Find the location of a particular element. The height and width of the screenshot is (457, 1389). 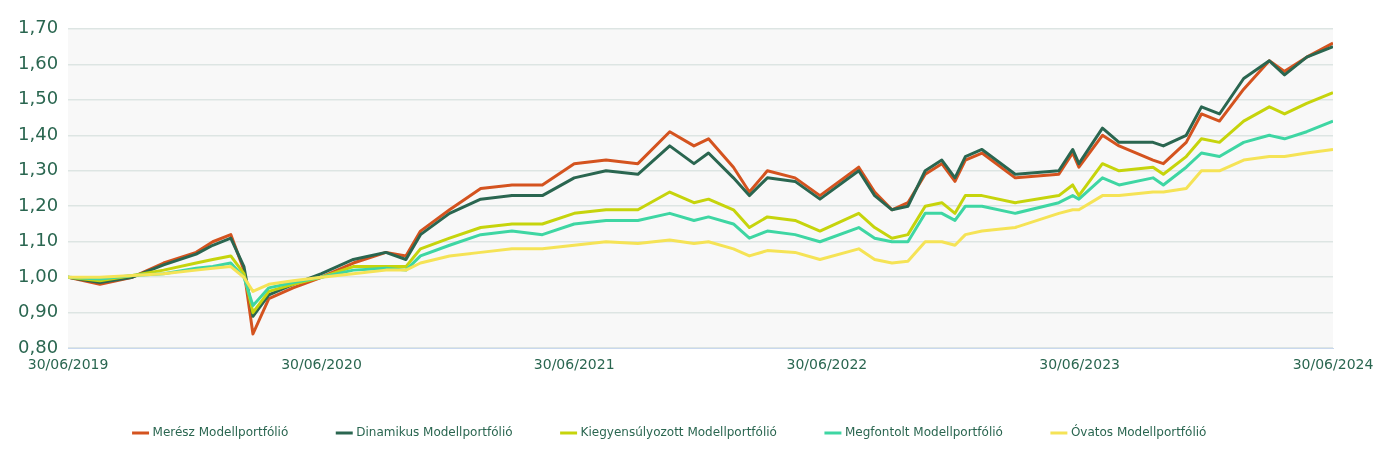

x-tick-label: 30/06/2021 is located at coordinates (574, 364).